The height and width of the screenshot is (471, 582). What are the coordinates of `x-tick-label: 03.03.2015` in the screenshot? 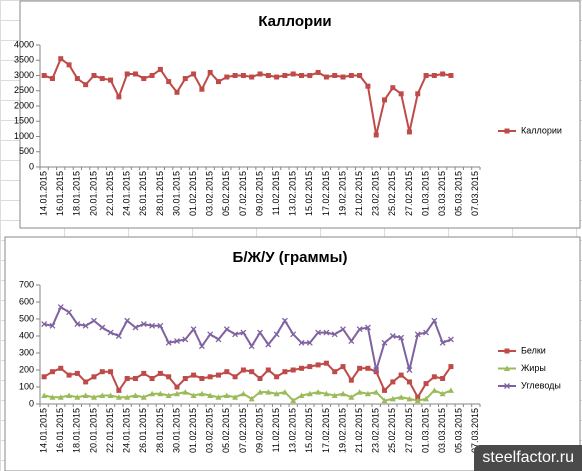 It's located at (442, 430).